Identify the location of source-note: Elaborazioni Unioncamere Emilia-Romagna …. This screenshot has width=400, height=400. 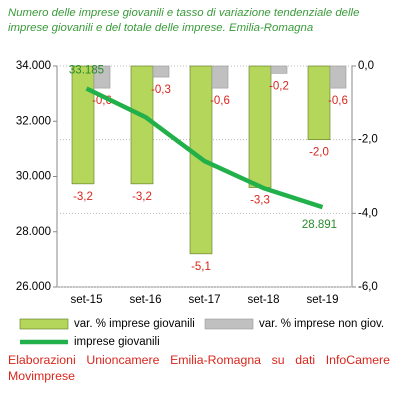
(199, 368).